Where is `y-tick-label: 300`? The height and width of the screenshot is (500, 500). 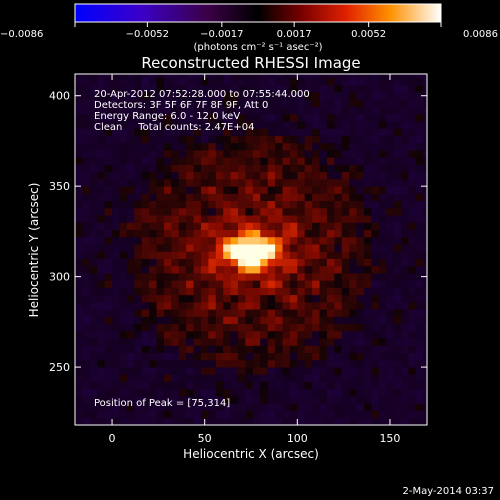
y-tick-label: 300 is located at coordinates (59, 277).